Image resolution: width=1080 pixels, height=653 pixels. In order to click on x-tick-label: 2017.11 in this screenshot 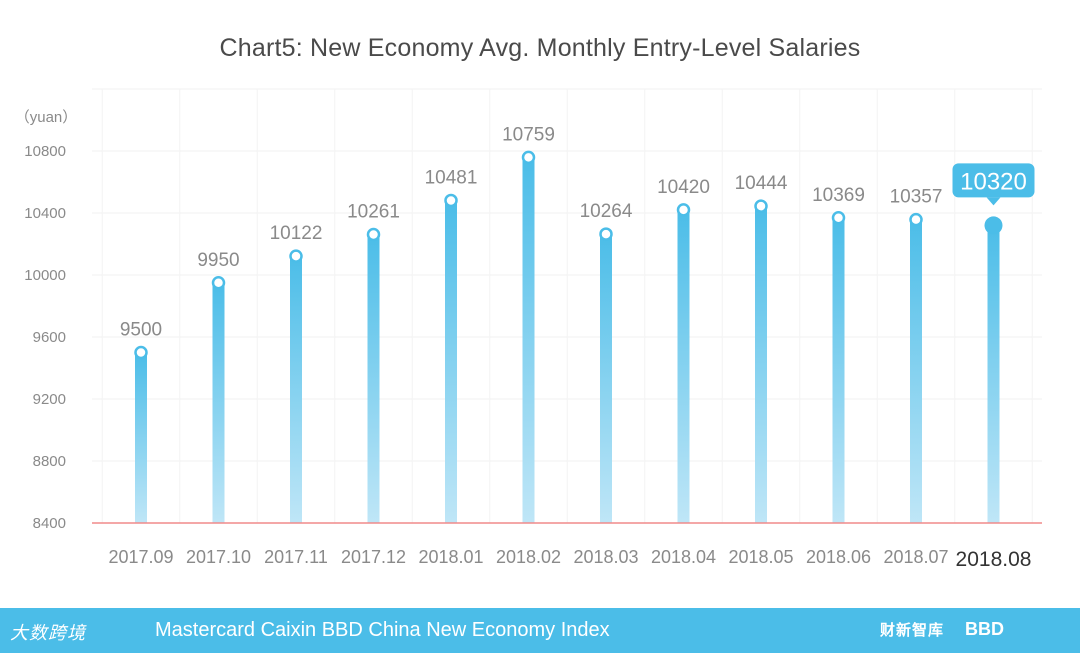, I will do `click(296, 557)`.